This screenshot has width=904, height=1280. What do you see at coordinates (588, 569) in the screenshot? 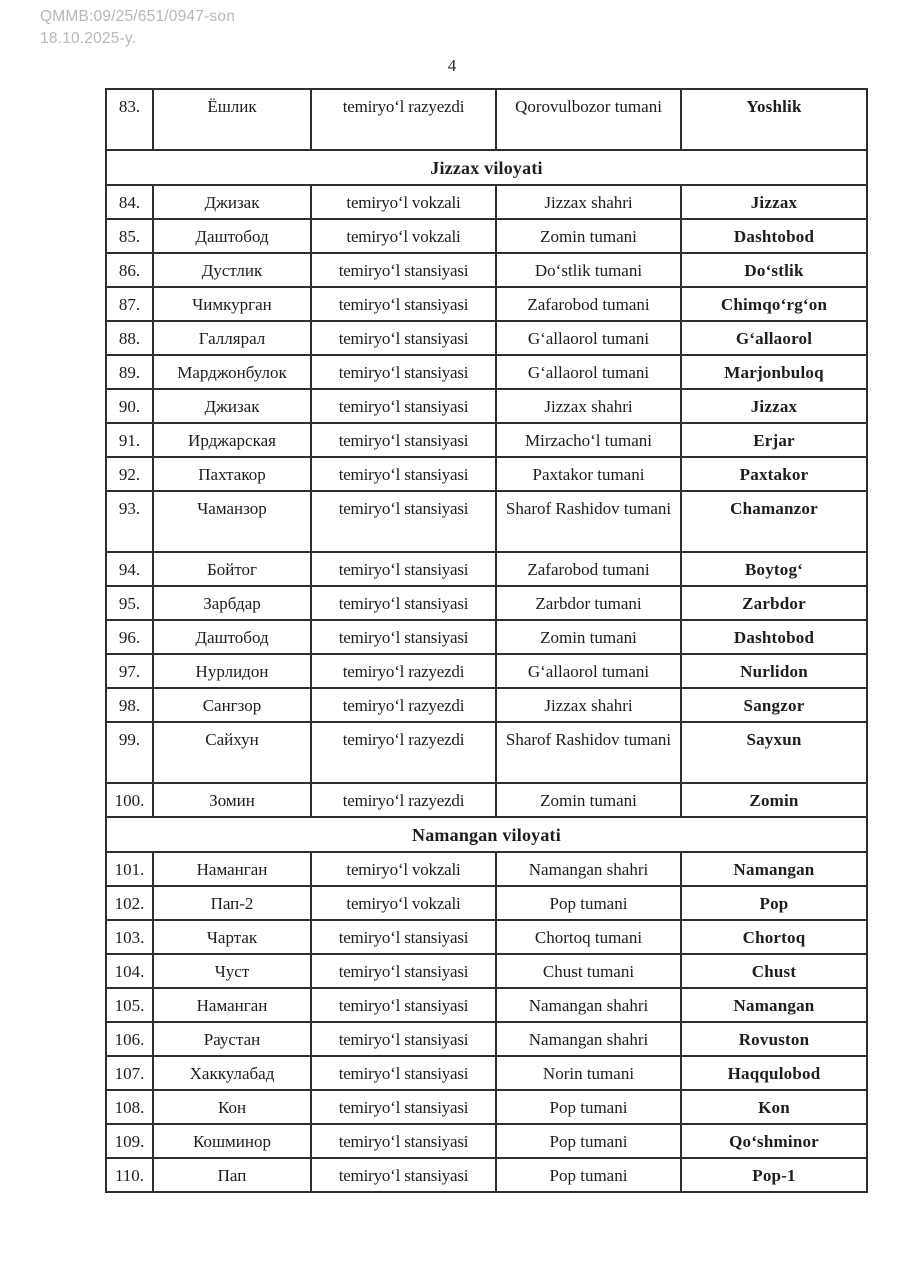
I see `location-cell: Zafarobod tumani` at bounding box center [588, 569].